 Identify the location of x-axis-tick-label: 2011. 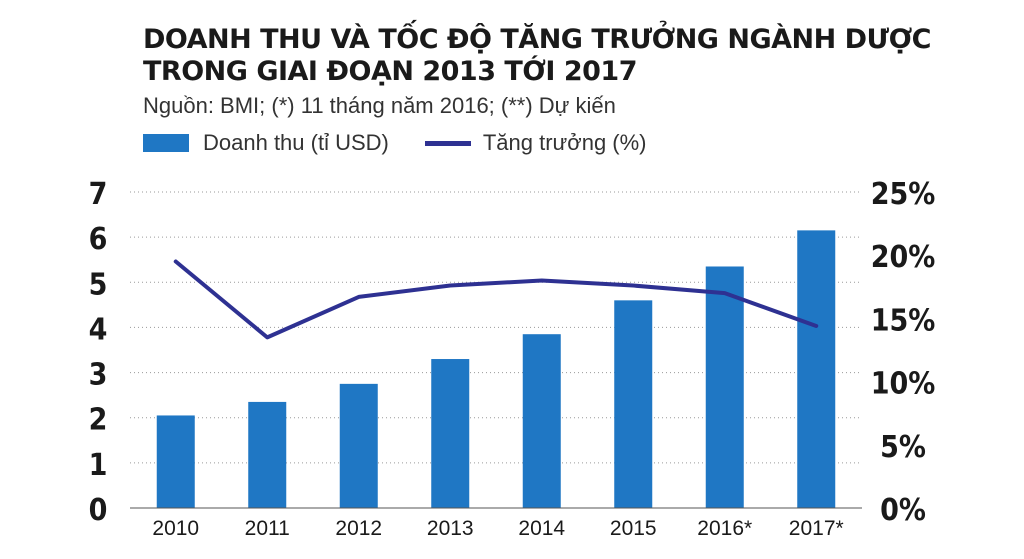
(267, 528).